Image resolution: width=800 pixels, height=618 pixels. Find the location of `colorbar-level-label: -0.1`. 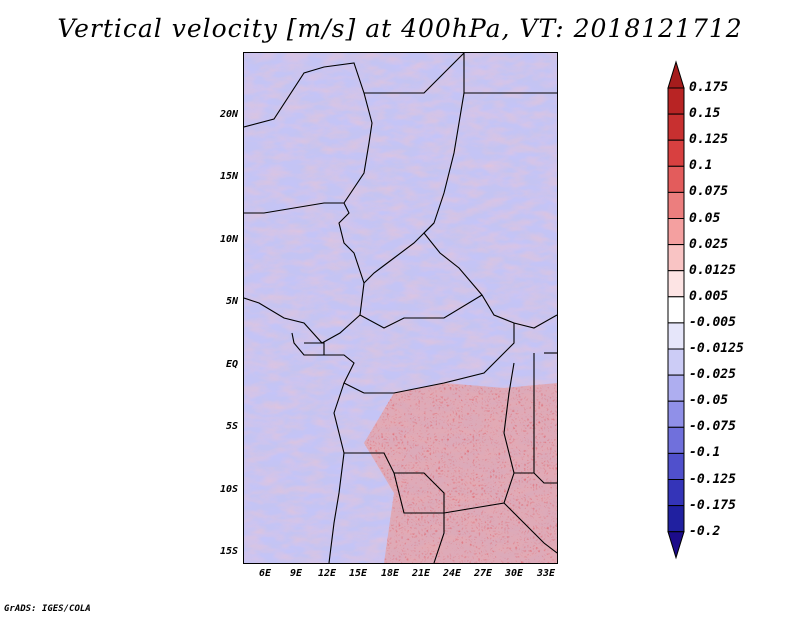

colorbar-level-label: -0.1 is located at coordinates (705, 453).